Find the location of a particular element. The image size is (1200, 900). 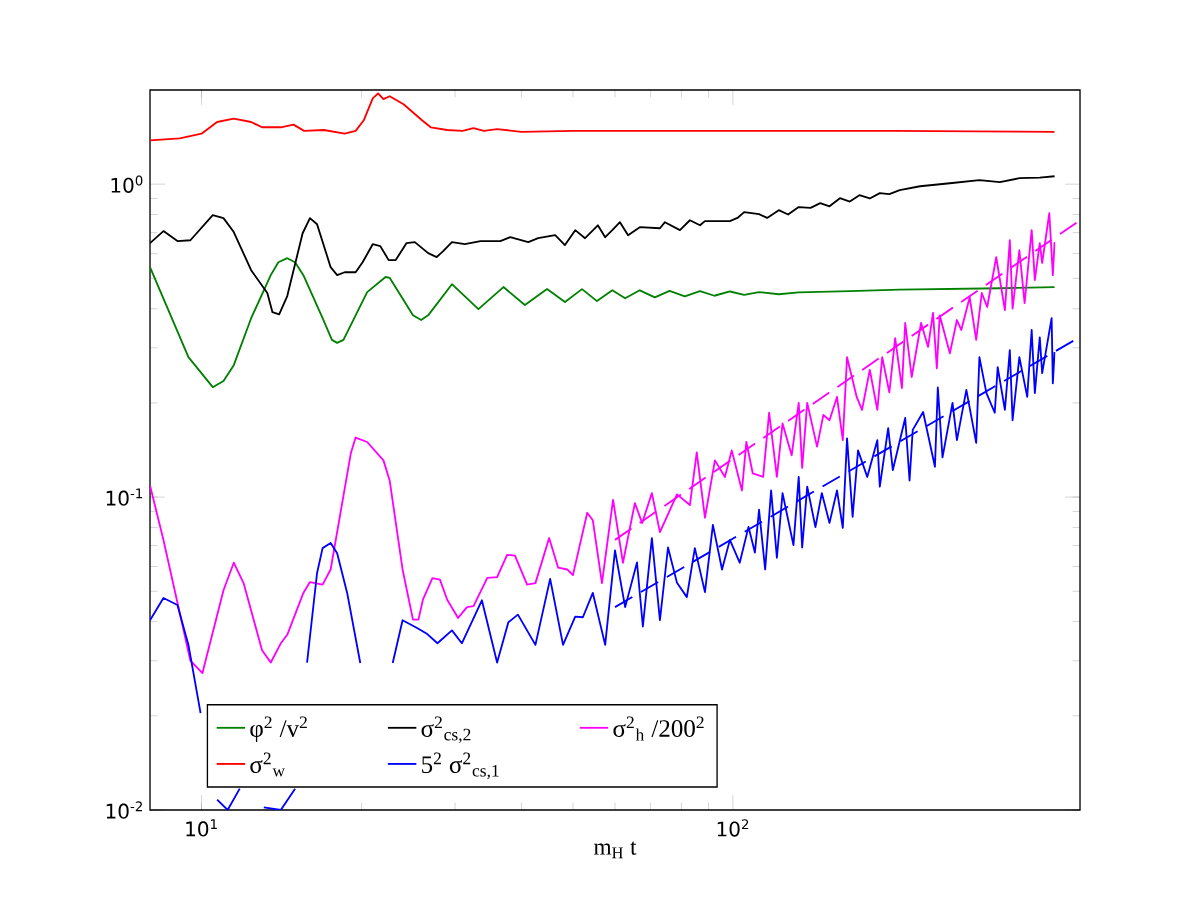

legend-label: σ$^{2}$$_{h}$ /200$^{2}$ is located at coordinates (658, 728).